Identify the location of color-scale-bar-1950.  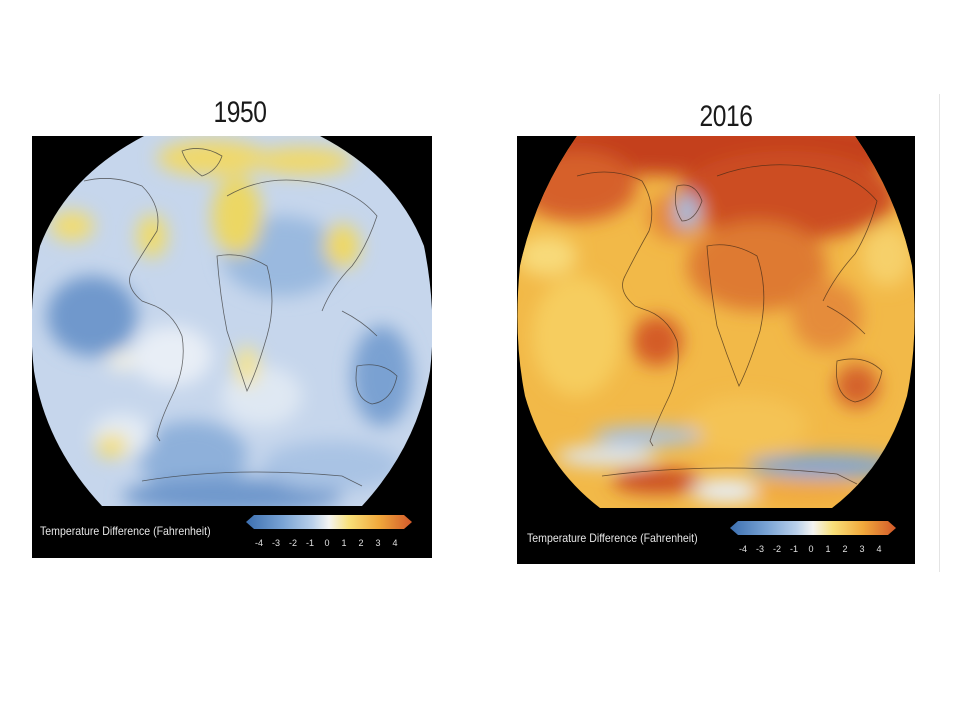
(329, 522).